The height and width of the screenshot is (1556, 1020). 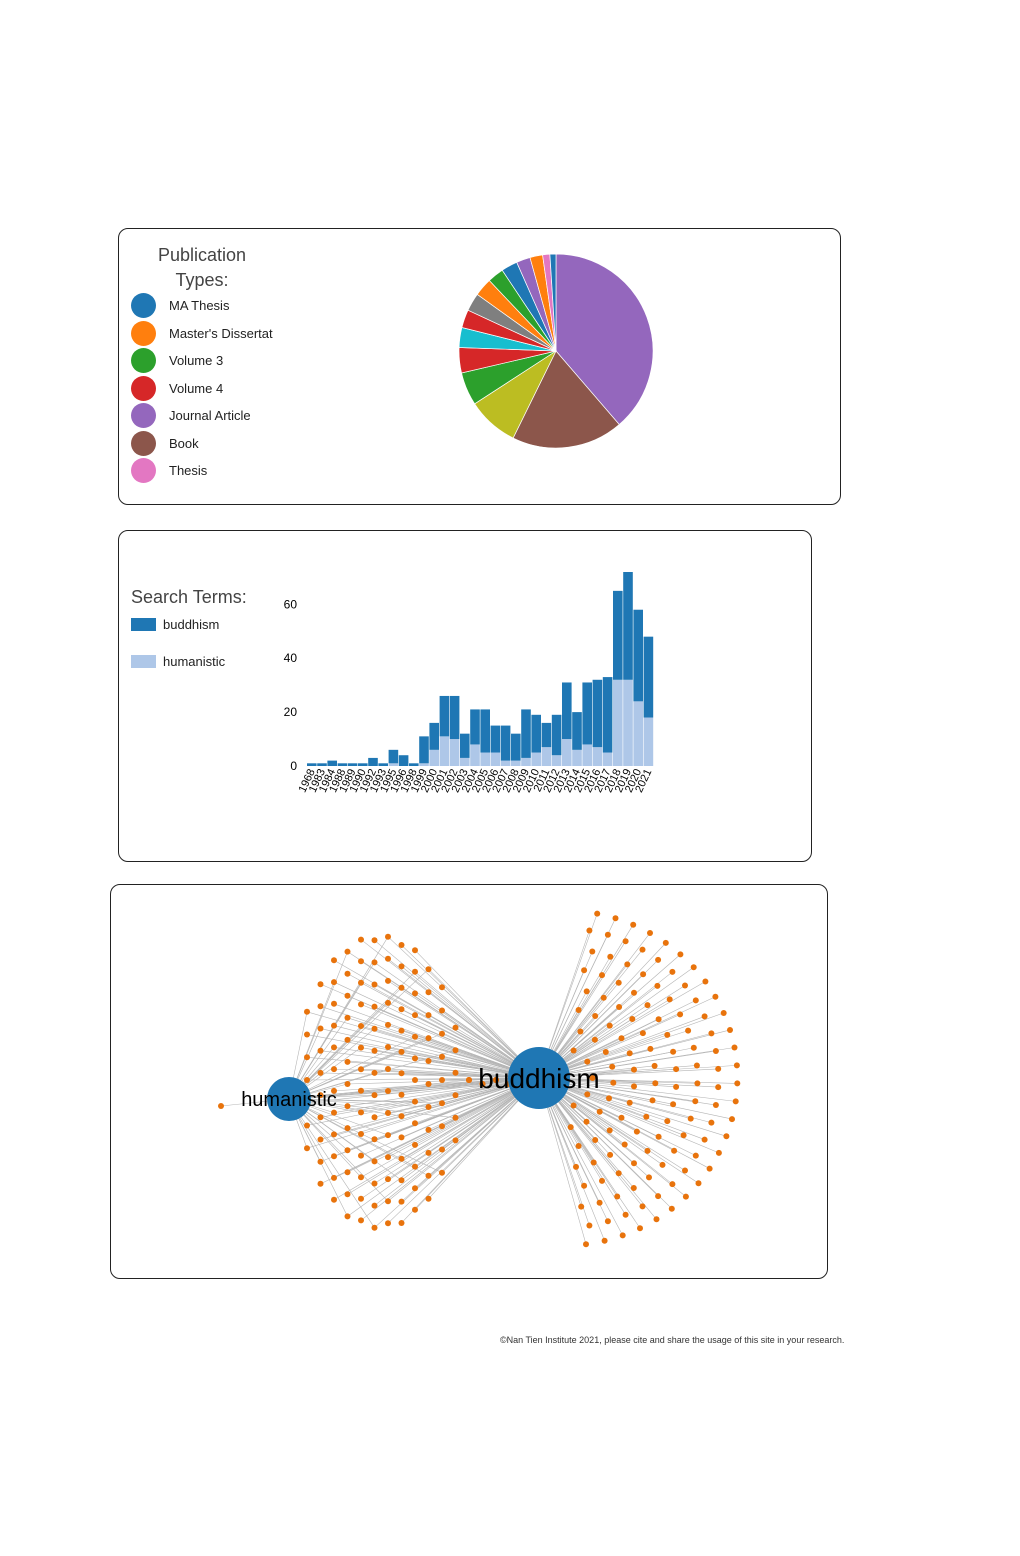 I want to click on pie-legend-item: Volume 4, so click(x=202, y=389).